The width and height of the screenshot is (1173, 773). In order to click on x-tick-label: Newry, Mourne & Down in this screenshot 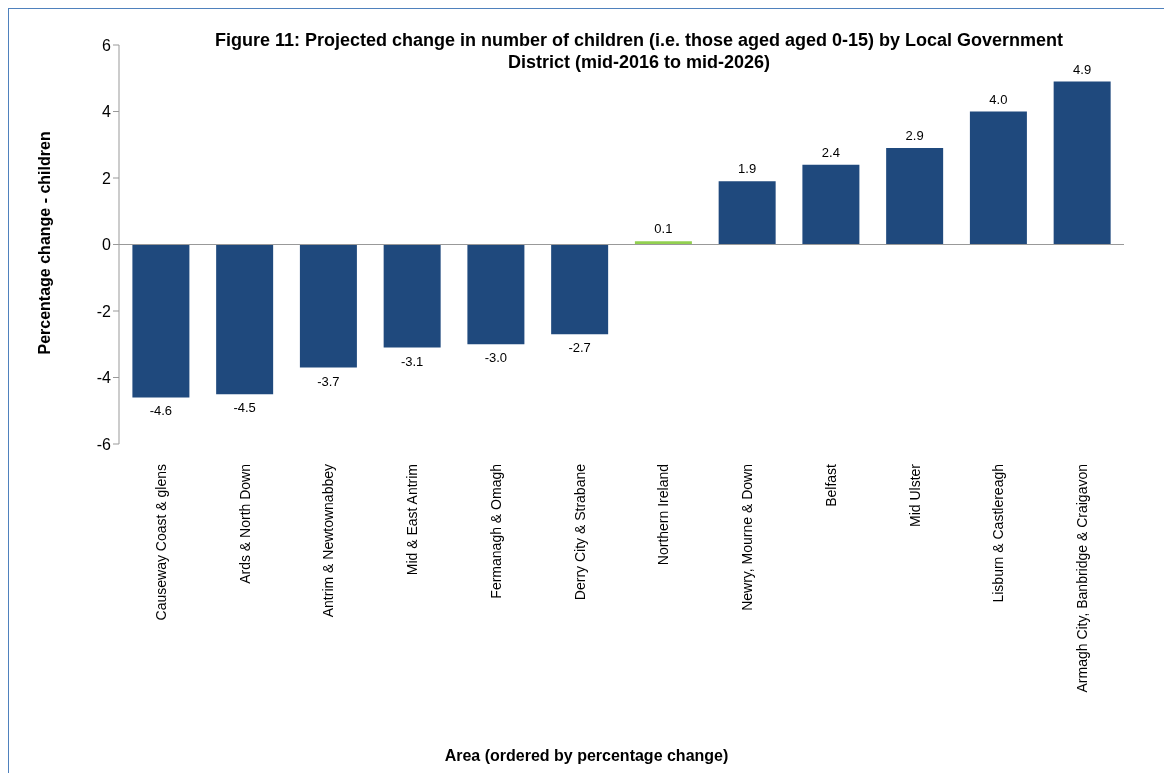, I will do `click(747, 537)`.